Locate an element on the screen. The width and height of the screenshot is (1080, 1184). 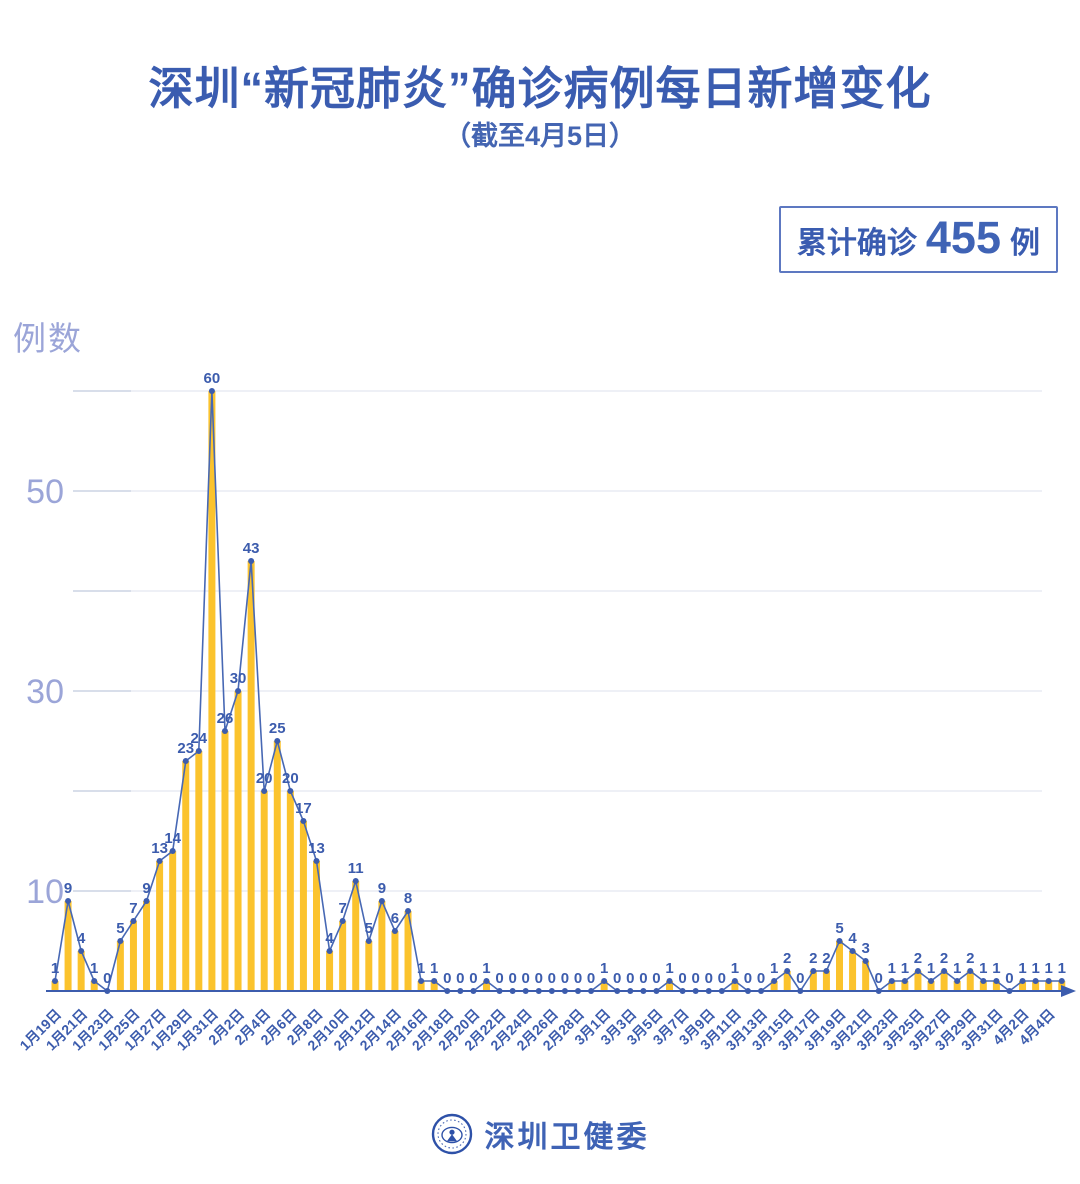
value-label: 9 is located at coordinates (146, 888).